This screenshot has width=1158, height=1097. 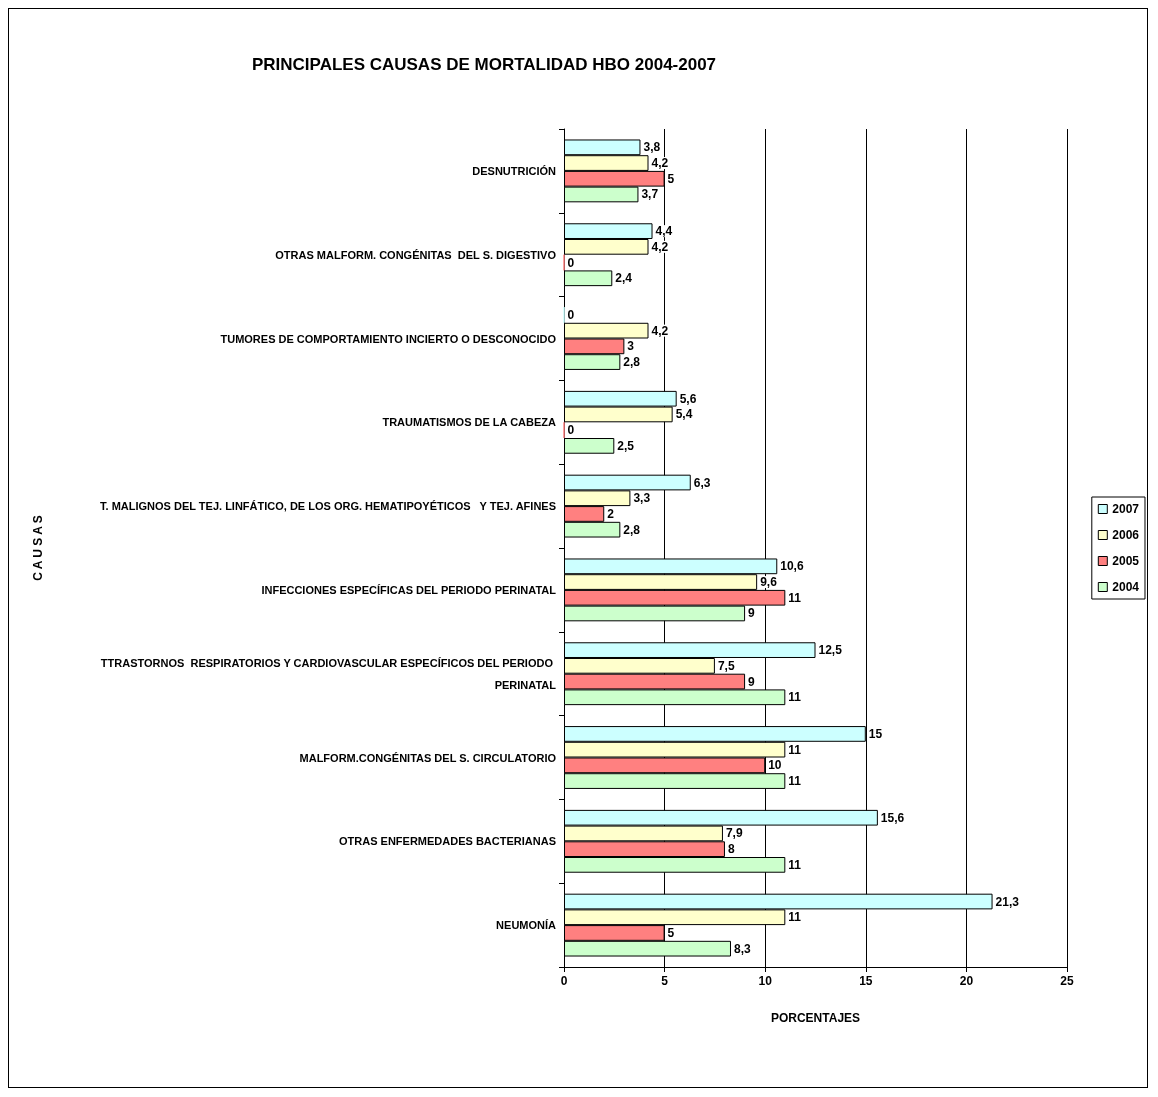 I want to click on x-tick-label: 10, so click(x=765, y=981).